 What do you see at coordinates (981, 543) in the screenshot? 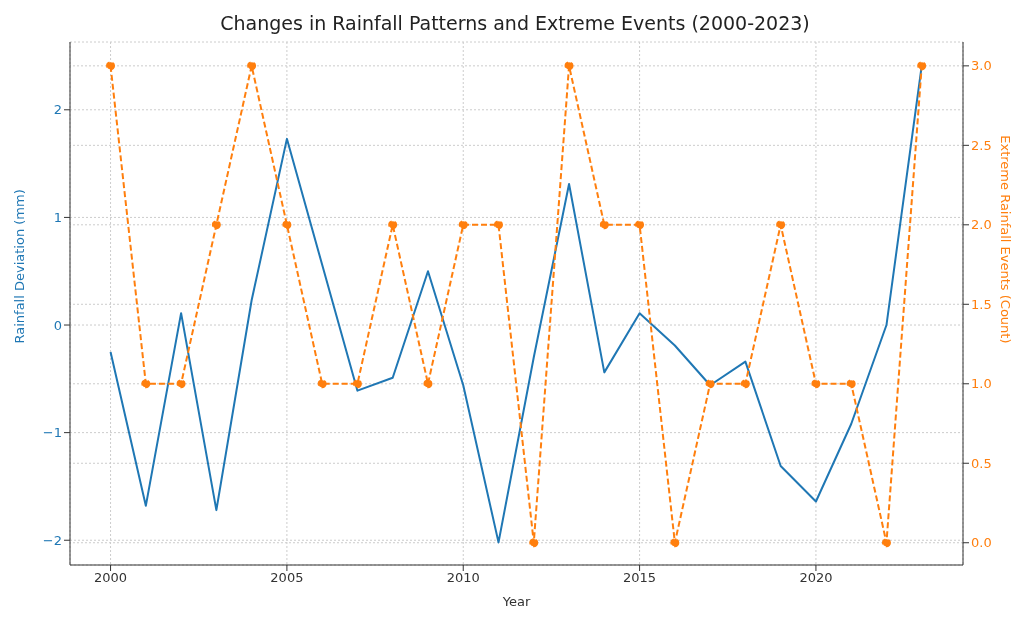
I see `y2-tick-label: 0.0` at bounding box center [981, 543].